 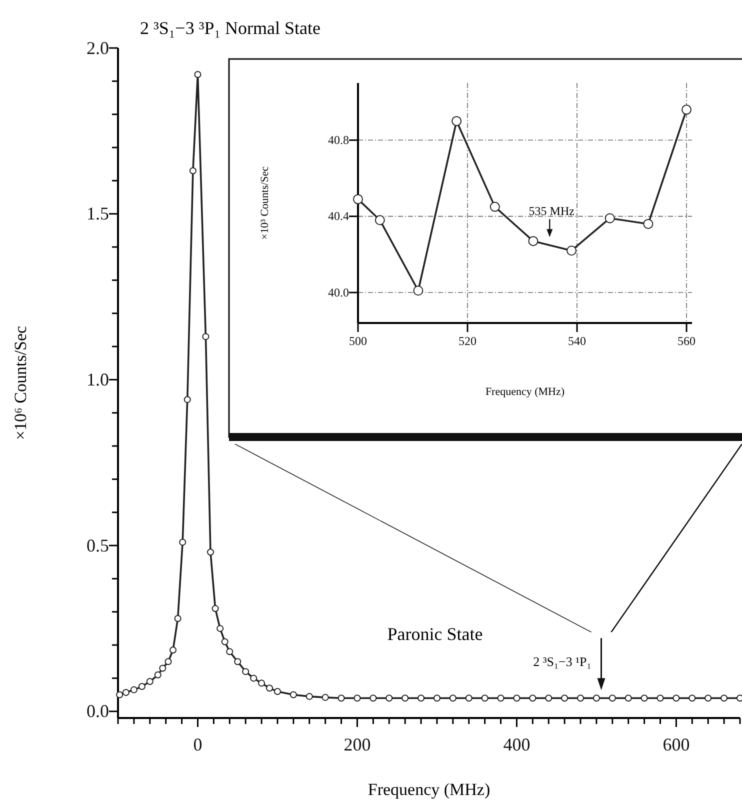 I want to click on y-tick-label: 40.8, so click(x=338, y=139).